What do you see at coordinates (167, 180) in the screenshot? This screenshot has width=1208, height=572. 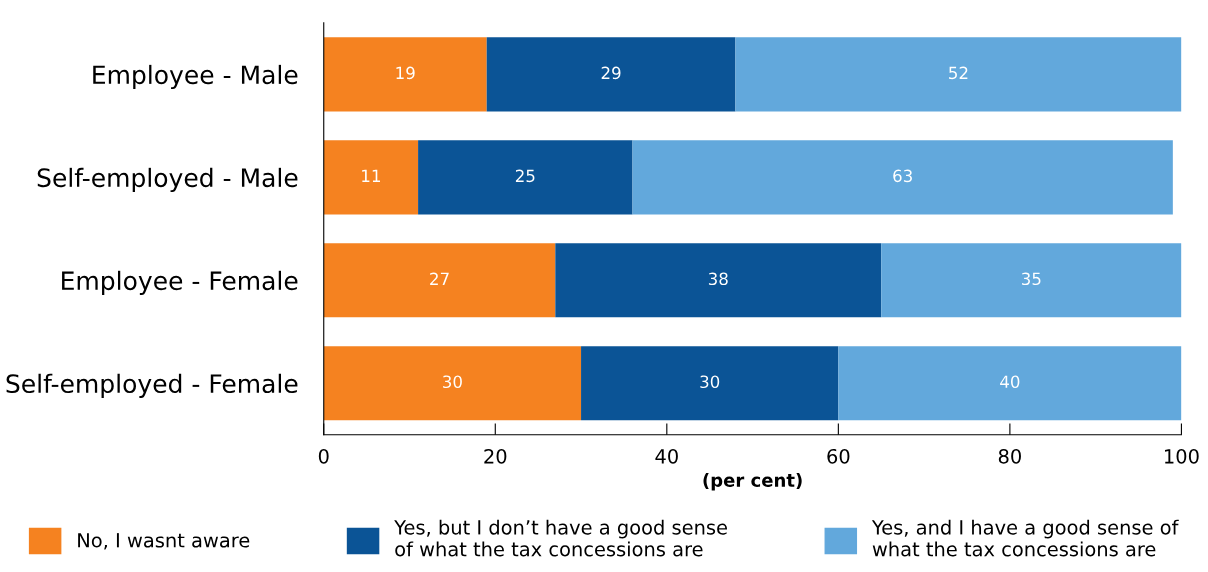 I see `y-tick-label: Self-employed - Male` at bounding box center [167, 180].